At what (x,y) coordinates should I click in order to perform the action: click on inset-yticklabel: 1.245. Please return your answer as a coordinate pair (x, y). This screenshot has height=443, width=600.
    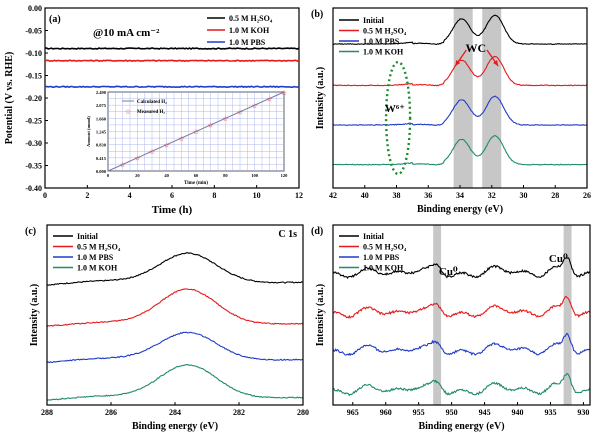
    Looking at the image, I should click on (101, 132).